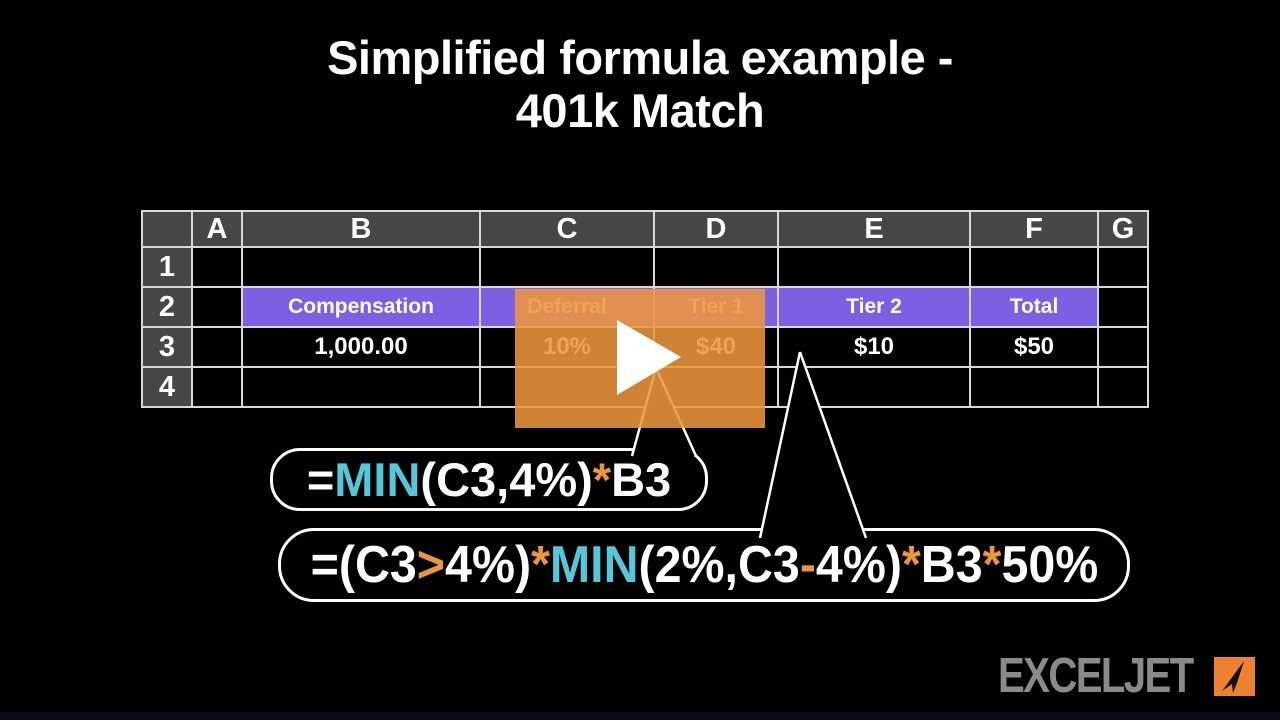 This screenshot has width=1280, height=720. I want to click on row-header-4: 4, so click(167, 387).